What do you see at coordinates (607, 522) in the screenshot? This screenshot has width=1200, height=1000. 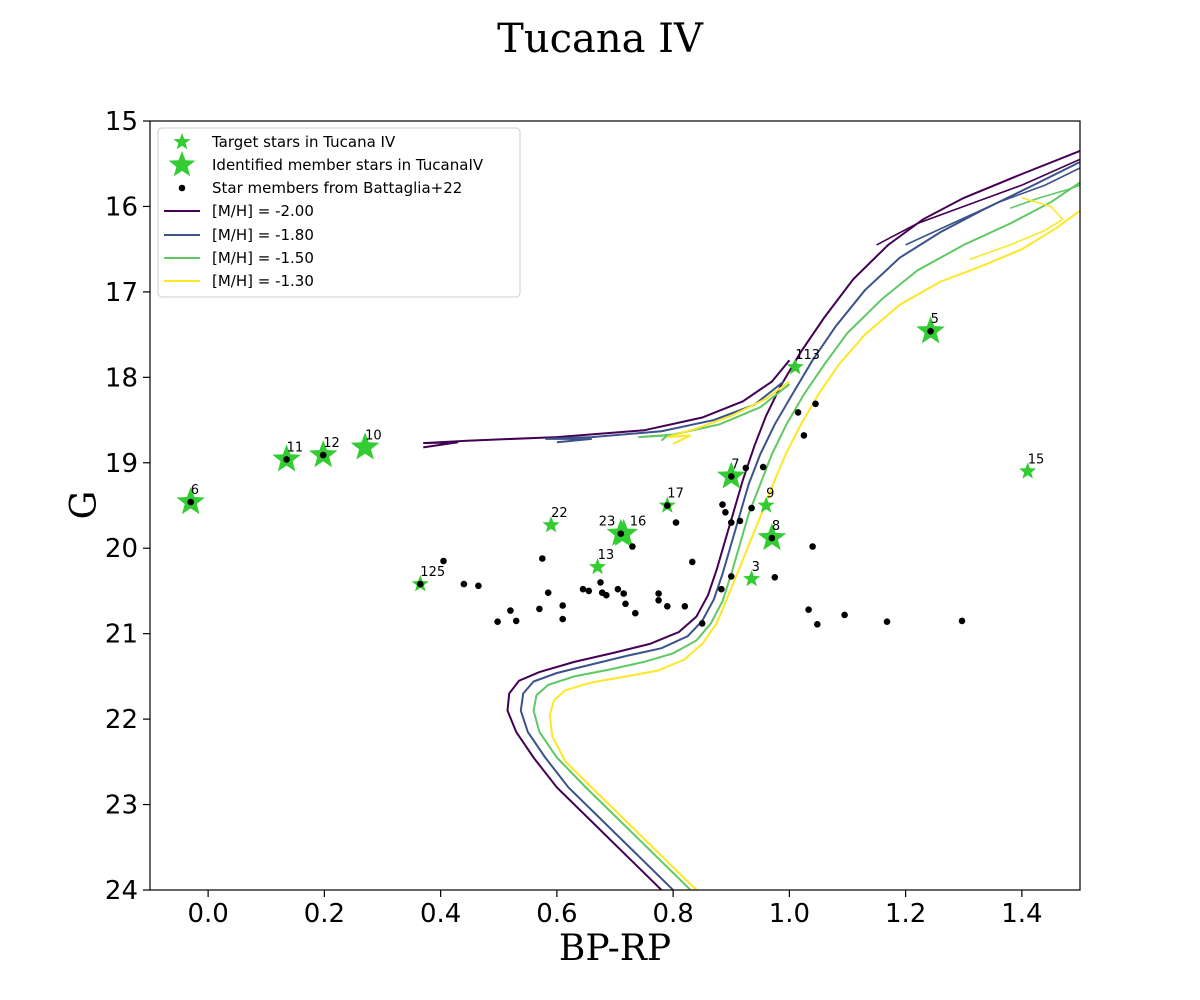 I see `star-id-label-23: 23` at bounding box center [607, 522].